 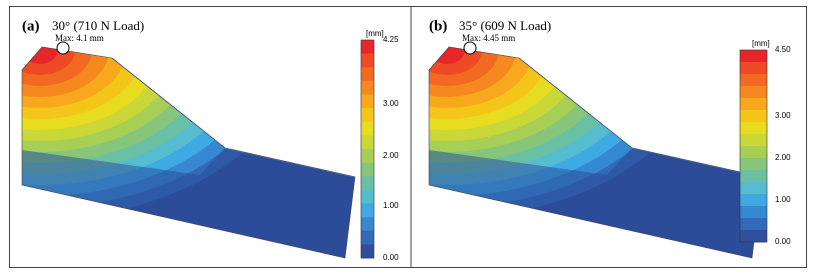 I want to click on max-label: Max: 4.45 mm, so click(x=488, y=38).